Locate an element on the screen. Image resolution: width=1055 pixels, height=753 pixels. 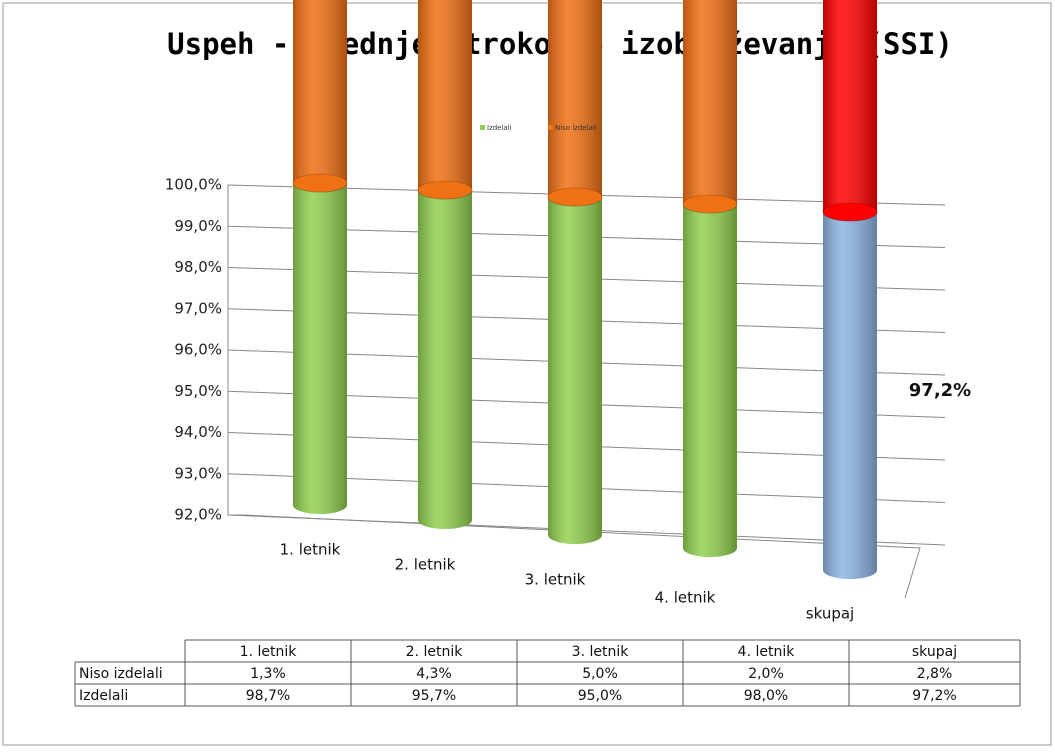
table-header: 1. letnik is located at coordinates (269, 652).